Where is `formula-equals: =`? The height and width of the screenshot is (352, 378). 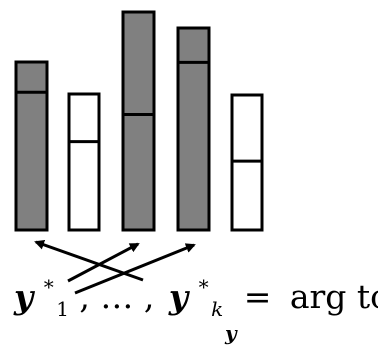
formula-equals: = is located at coordinates (258, 296).